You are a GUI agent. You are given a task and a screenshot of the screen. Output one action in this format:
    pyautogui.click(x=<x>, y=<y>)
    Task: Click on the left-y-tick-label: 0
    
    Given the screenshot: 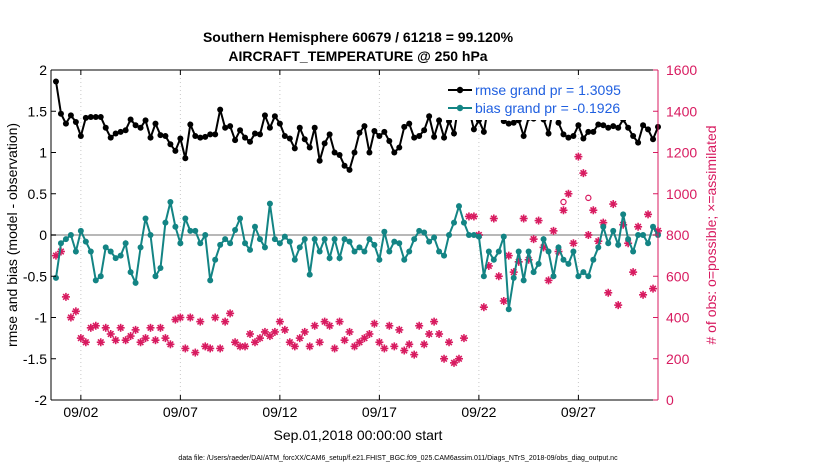 What is the action you would take?
    pyautogui.click(x=43, y=235)
    